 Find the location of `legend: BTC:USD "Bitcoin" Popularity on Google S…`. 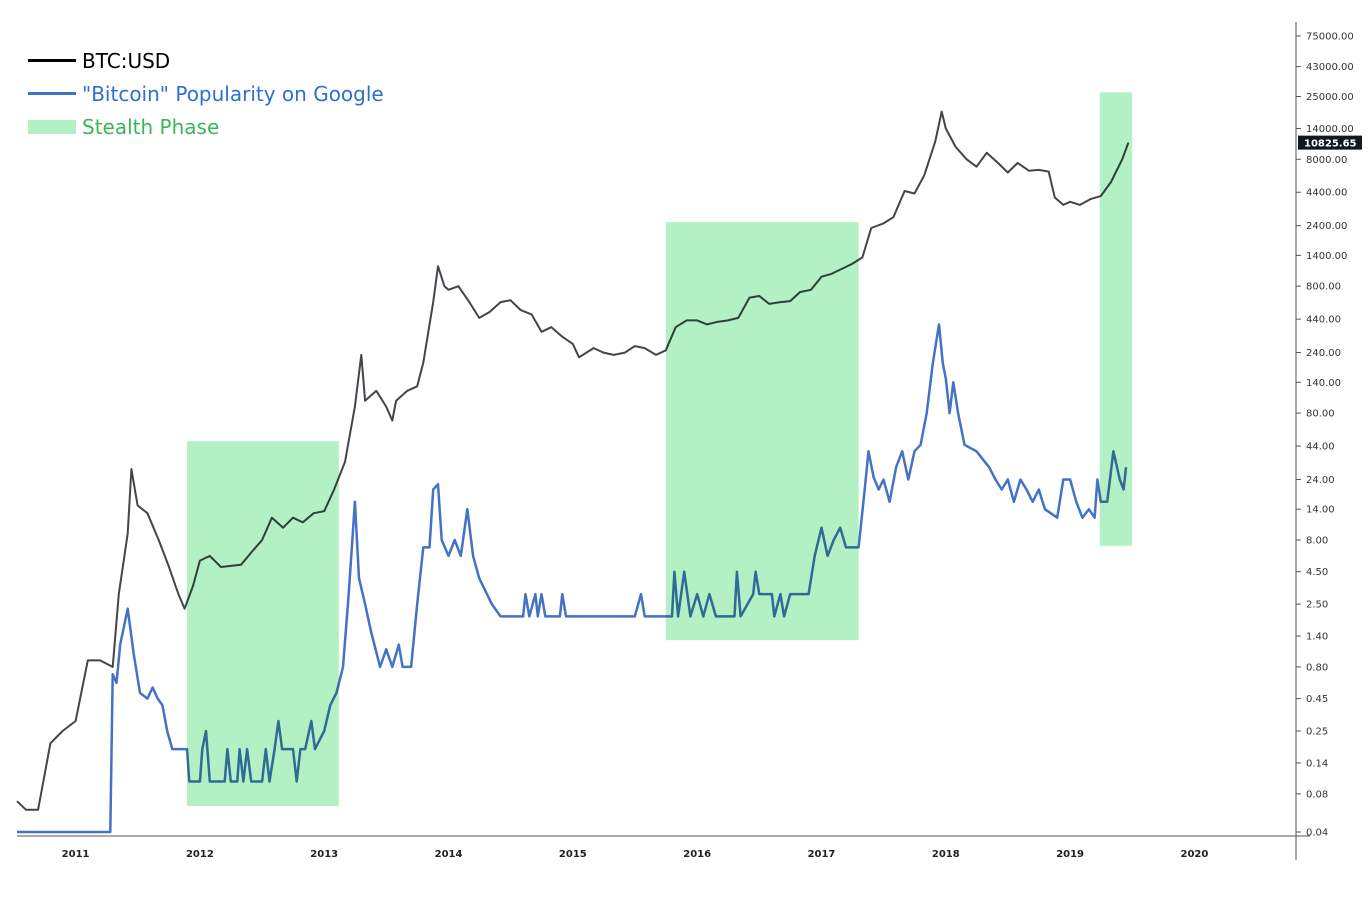

legend: BTC:USD "Bitcoin" Popularity on Google S… is located at coordinates (206, 93).